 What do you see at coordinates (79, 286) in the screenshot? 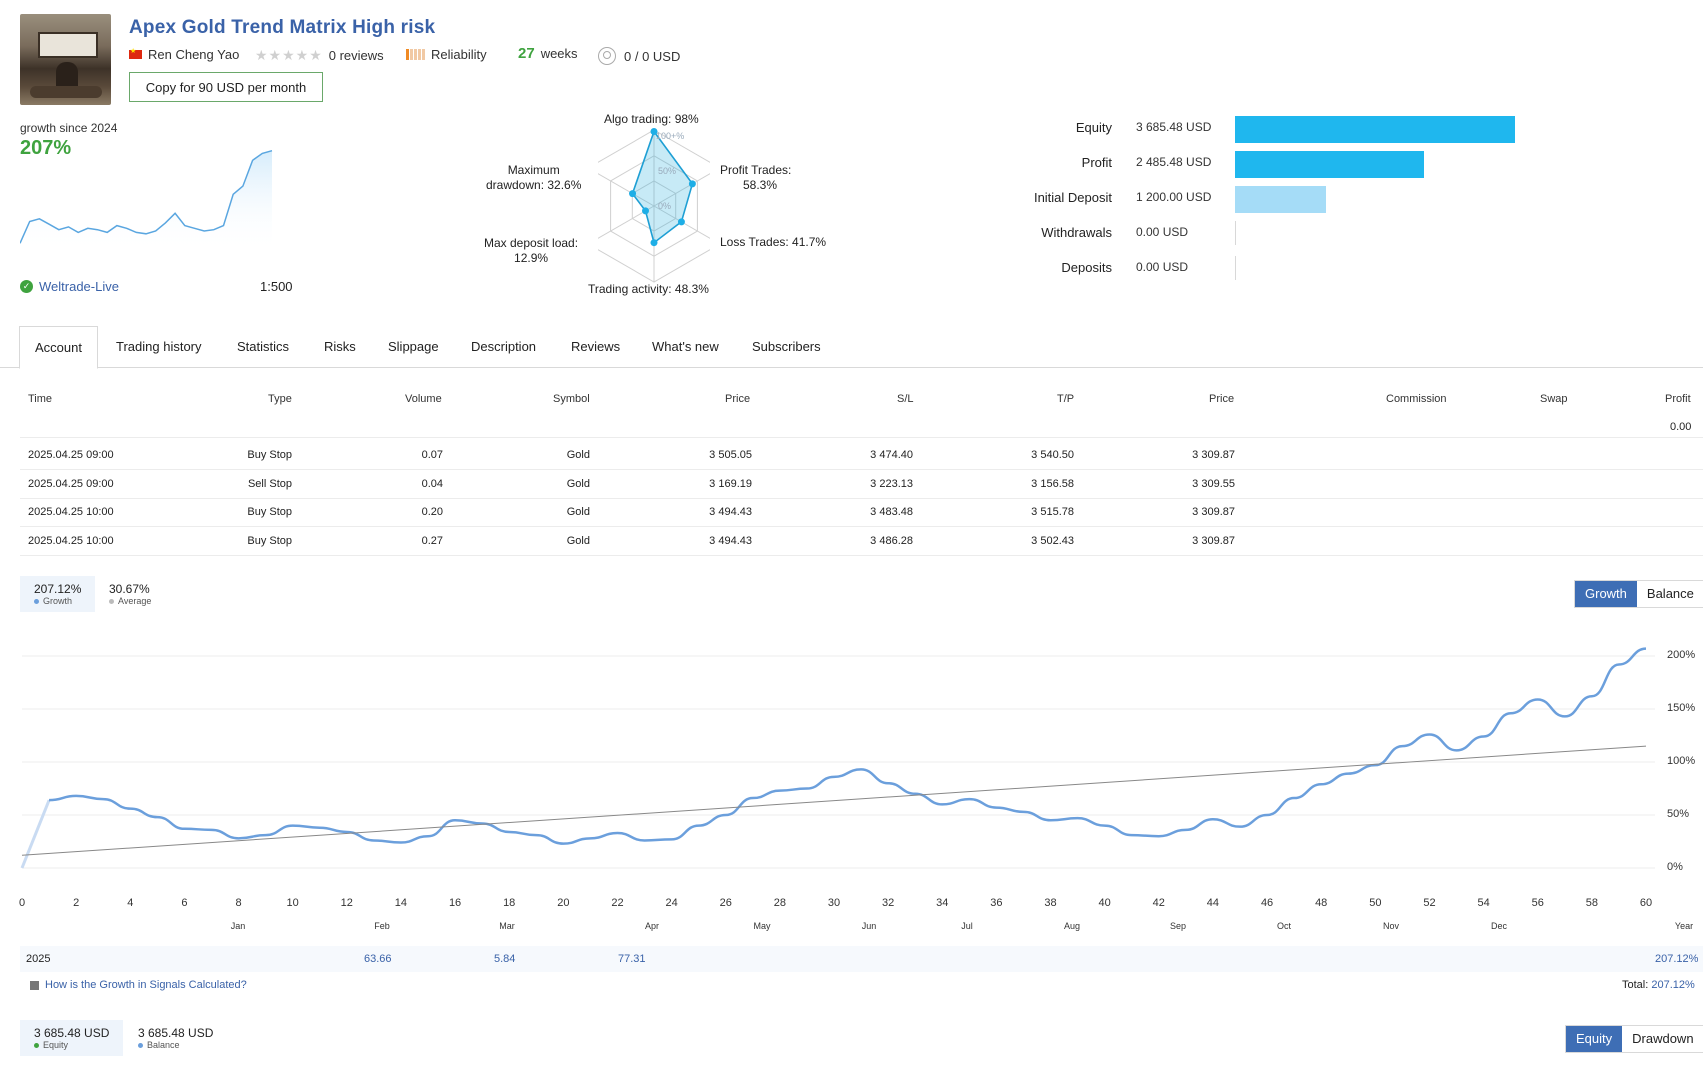
I see `broker-name: Weltrade-Live` at bounding box center [79, 286].